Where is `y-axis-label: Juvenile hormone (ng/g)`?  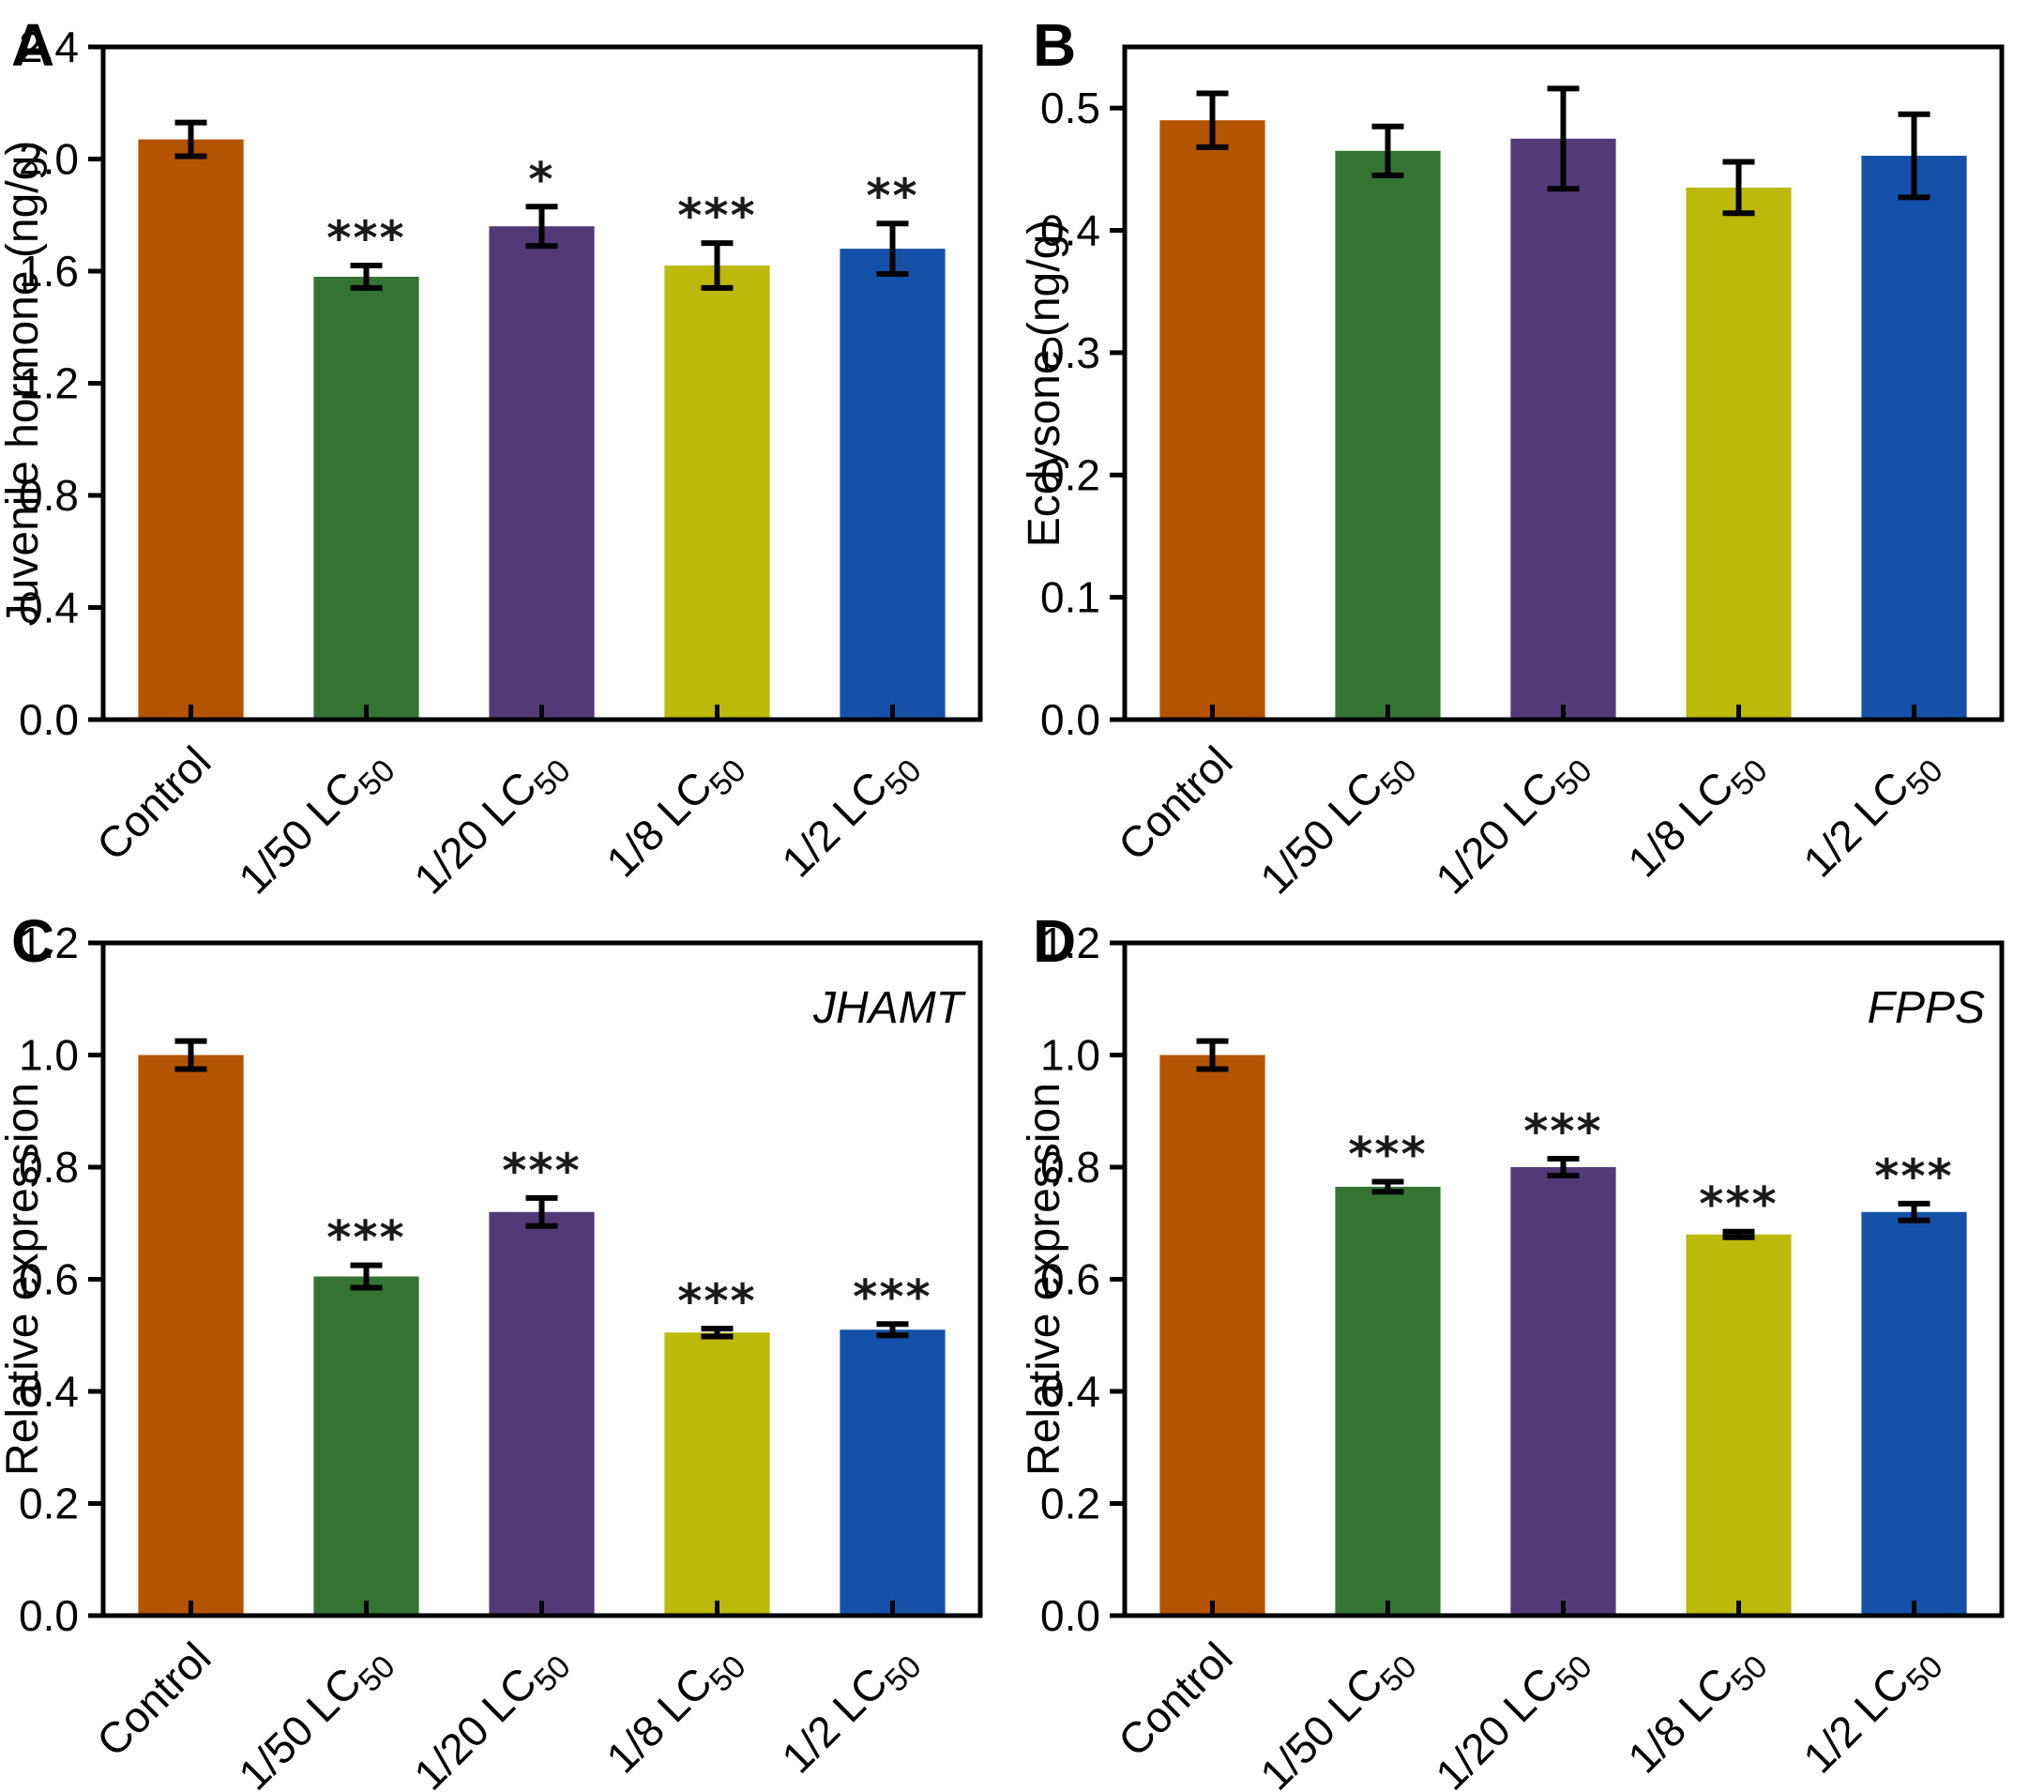
y-axis-label: Juvenile hormone (ng/g) is located at coordinates (24, 384).